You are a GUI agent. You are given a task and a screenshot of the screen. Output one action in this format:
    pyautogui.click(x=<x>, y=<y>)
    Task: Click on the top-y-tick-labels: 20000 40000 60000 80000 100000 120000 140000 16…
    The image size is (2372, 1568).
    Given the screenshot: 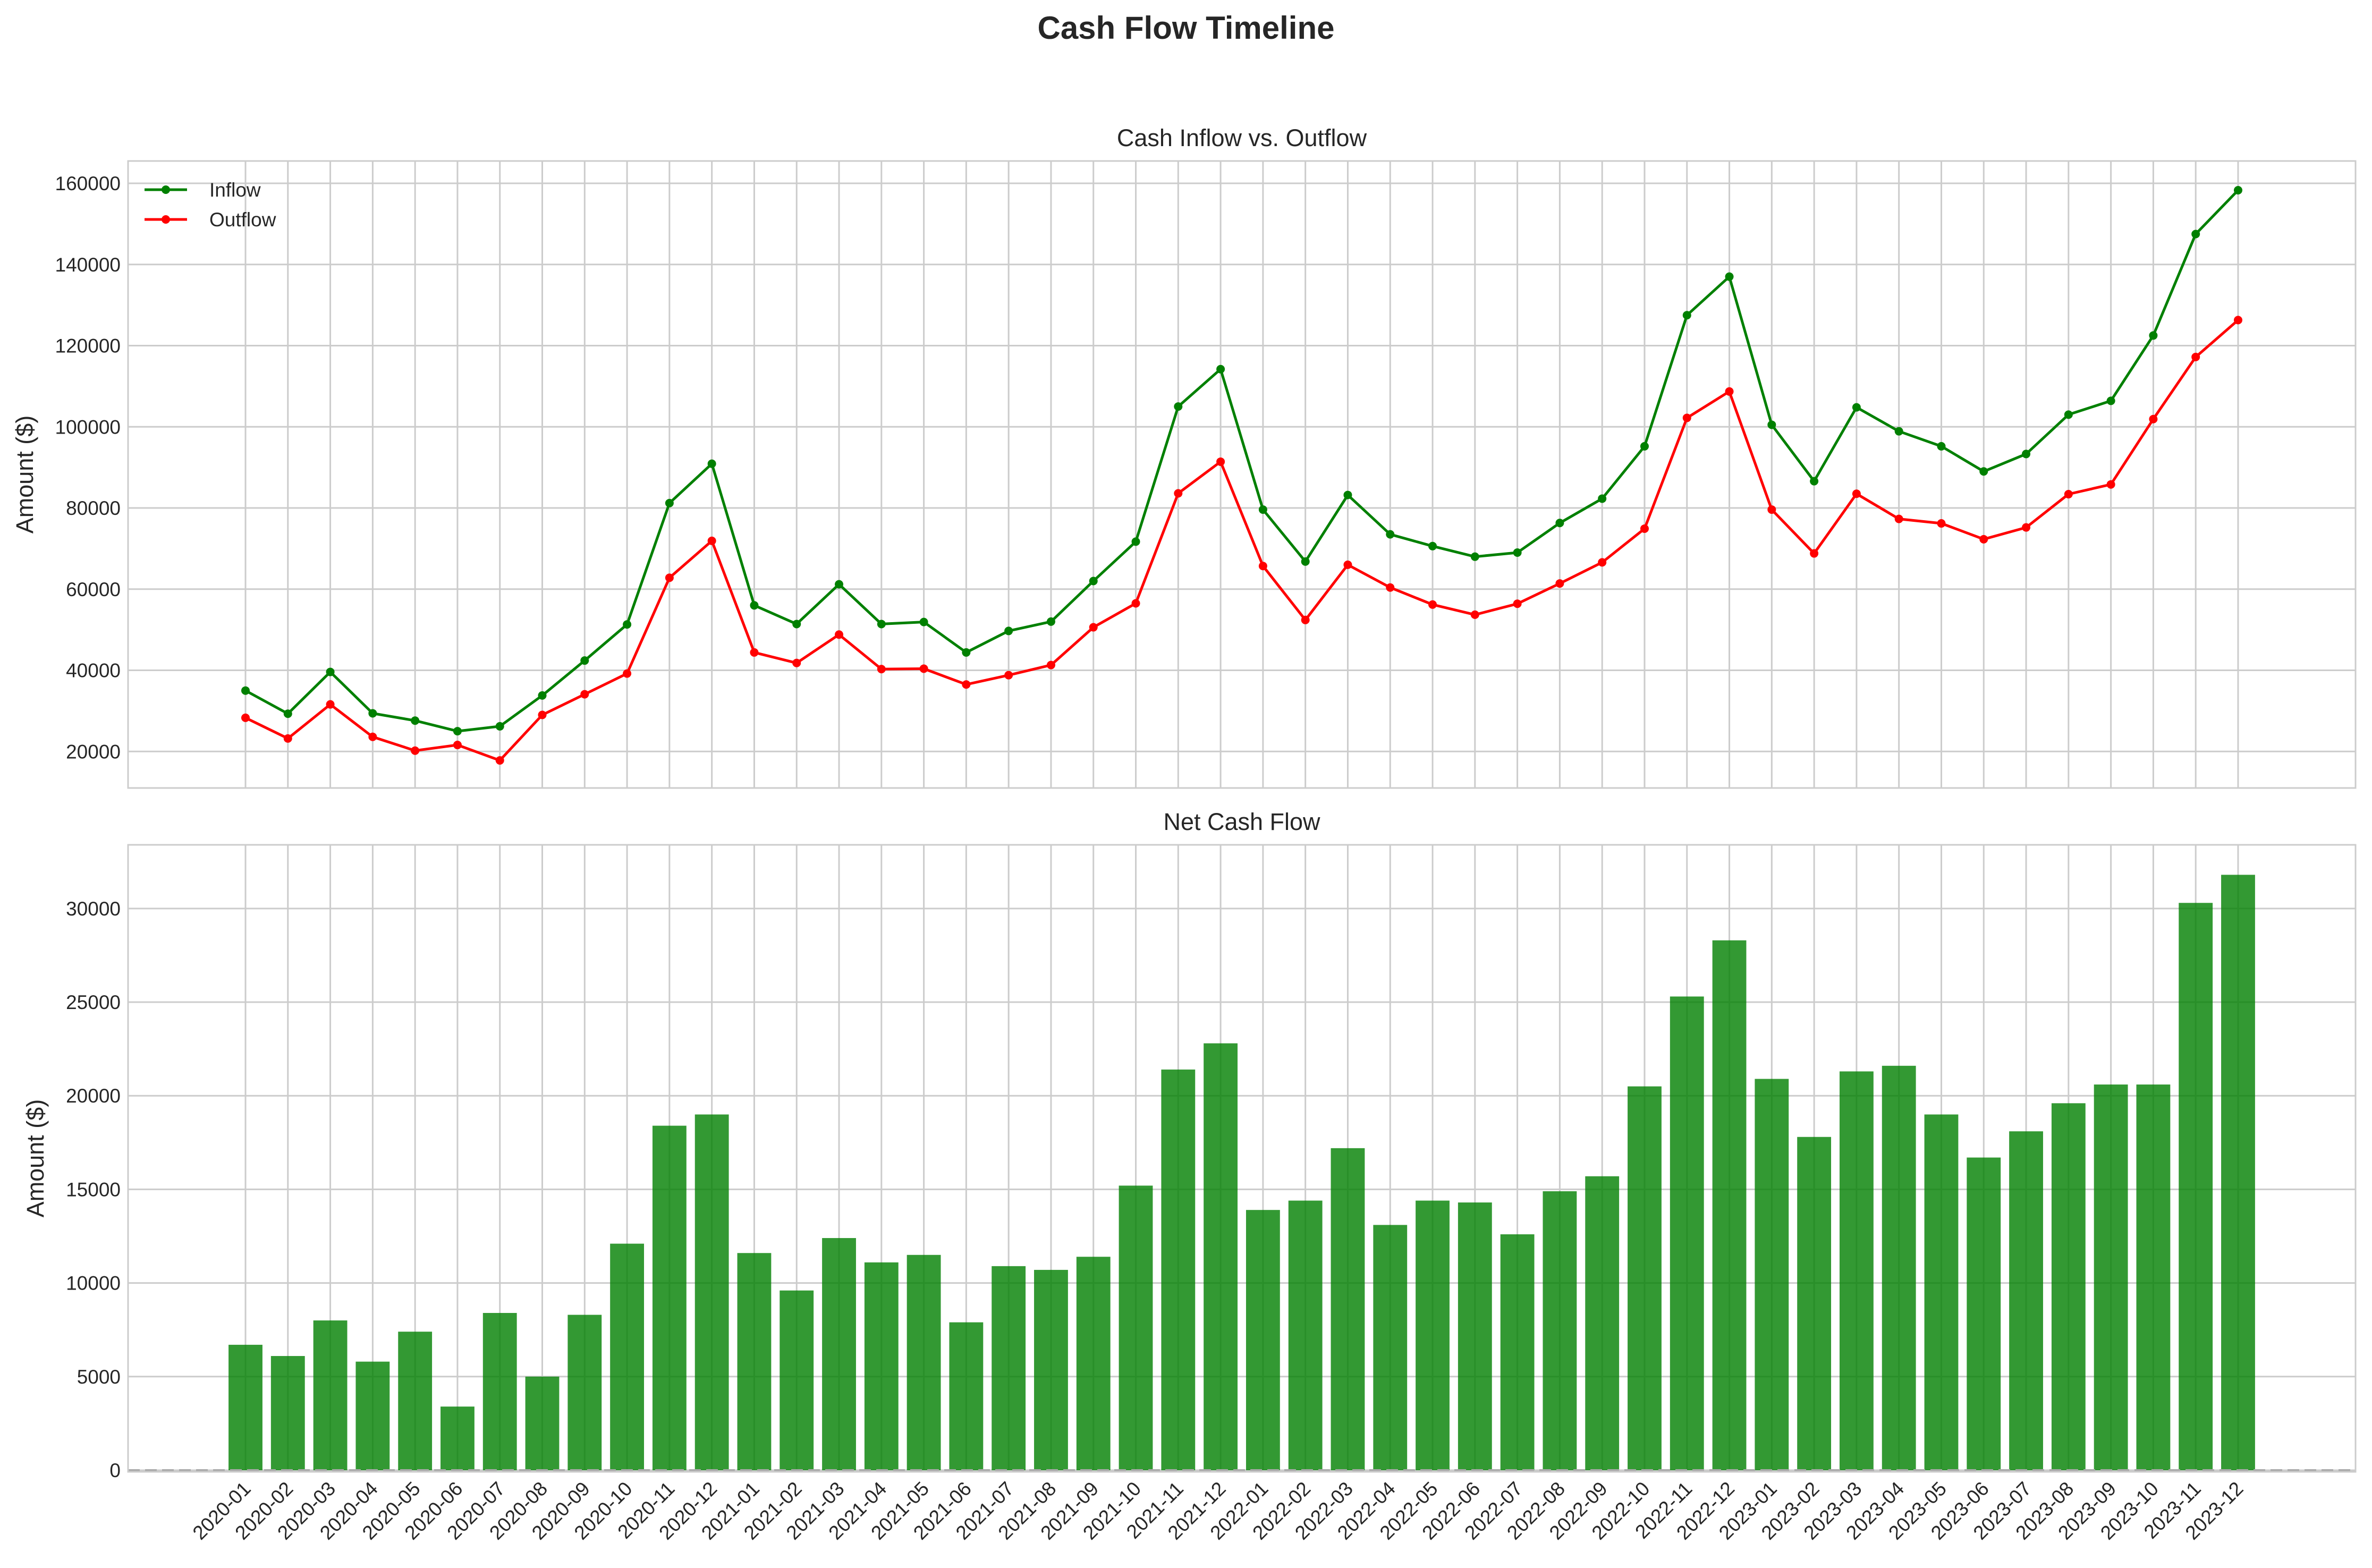 What is the action you would take?
    pyautogui.click(x=88, y=467)
    